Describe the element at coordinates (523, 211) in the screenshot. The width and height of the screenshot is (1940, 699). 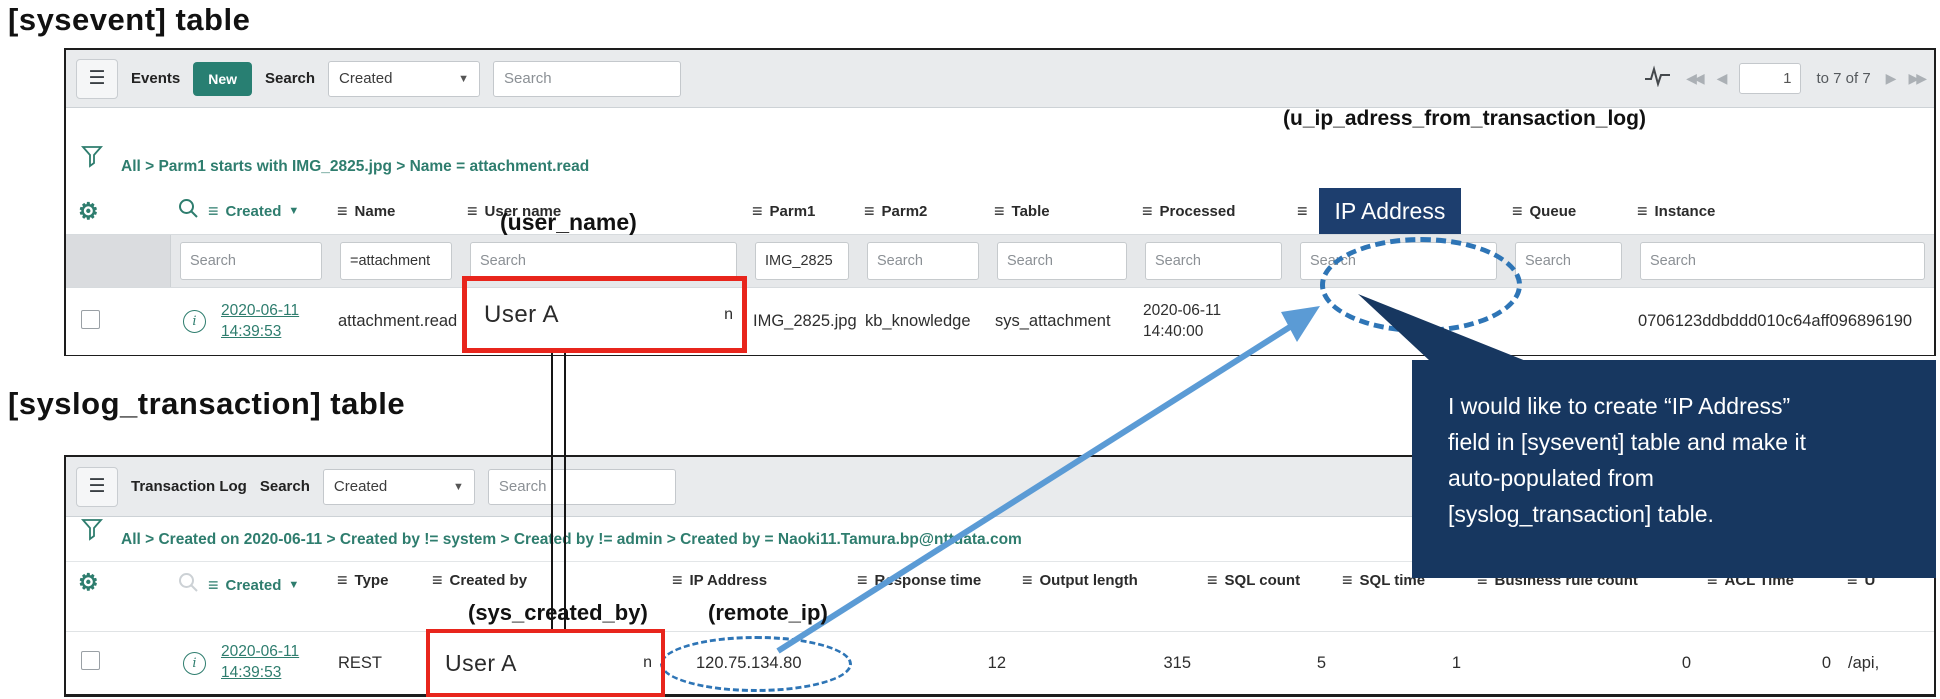
I see `column-label-username: User name` at that location.